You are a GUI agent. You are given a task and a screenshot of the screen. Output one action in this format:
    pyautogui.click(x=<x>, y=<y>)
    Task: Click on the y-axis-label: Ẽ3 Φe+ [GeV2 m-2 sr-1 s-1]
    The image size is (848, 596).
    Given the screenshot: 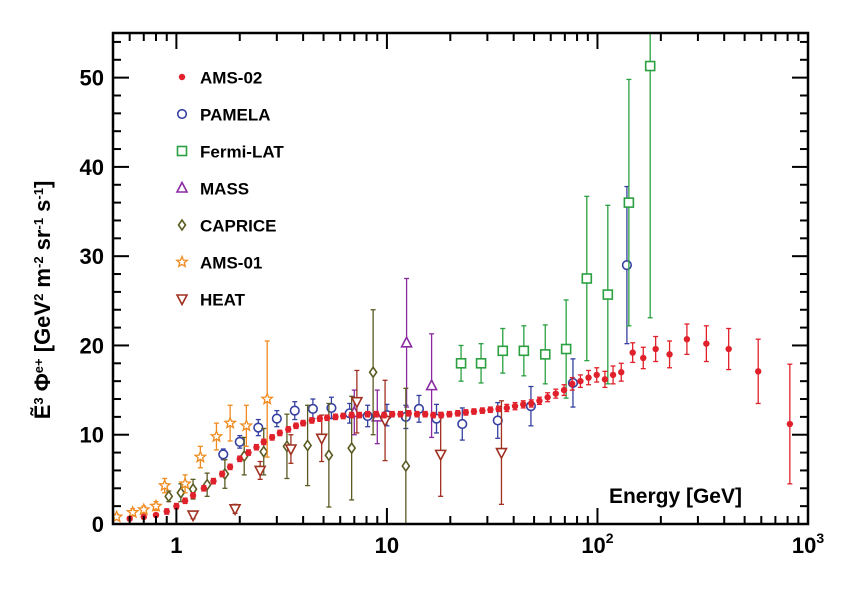 What is the action you would take?
    pyautogui.click(x=42, y=300)
    